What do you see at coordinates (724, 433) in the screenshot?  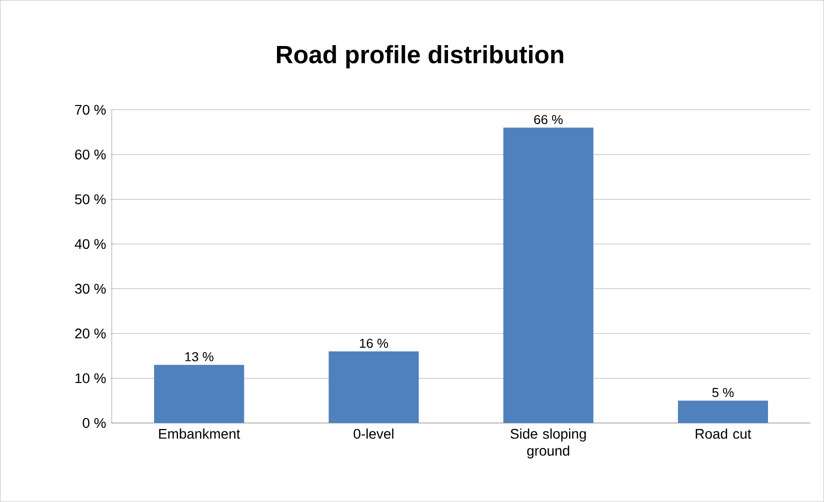 I see `x-tick-label: Road cut` at bounding box center [724, 433].